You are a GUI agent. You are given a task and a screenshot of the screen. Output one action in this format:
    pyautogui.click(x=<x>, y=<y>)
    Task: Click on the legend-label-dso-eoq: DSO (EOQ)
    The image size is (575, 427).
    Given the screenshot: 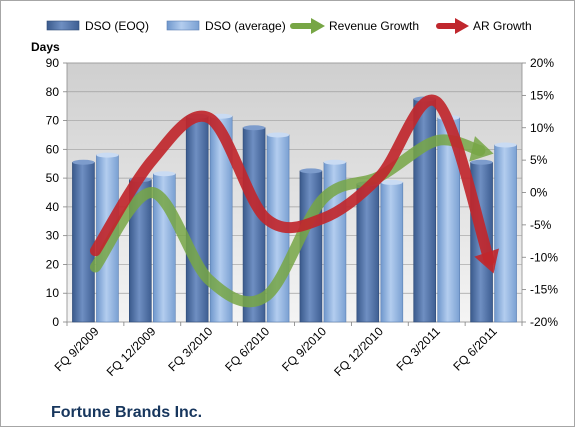 What is the action you would take?
    pyautogui.click(x=117, y=26)
    